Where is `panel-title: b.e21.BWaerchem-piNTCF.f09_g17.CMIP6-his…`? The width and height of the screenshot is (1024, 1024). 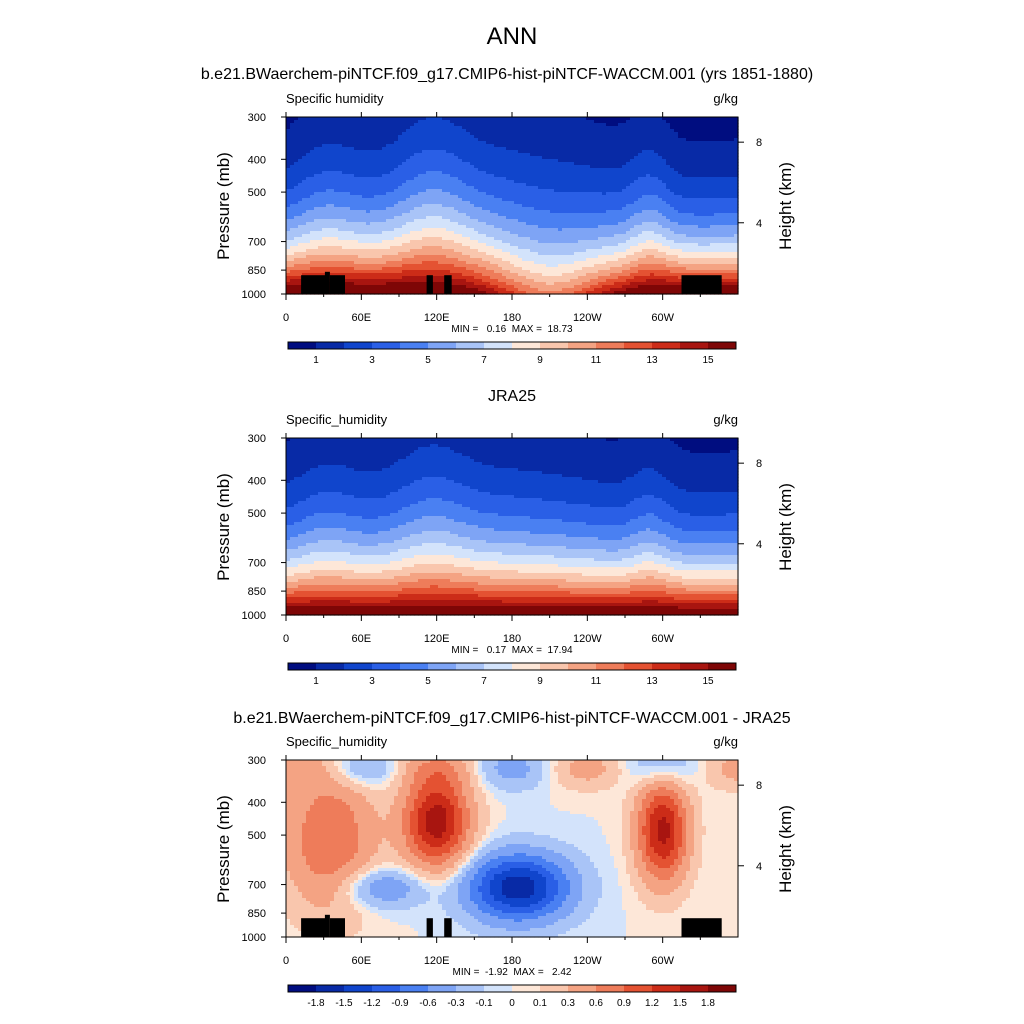
panel-title: b.e21.BWaerchem-piNTCF.f09_g17.CMIP6-his… is located at coordinates (507, 74).